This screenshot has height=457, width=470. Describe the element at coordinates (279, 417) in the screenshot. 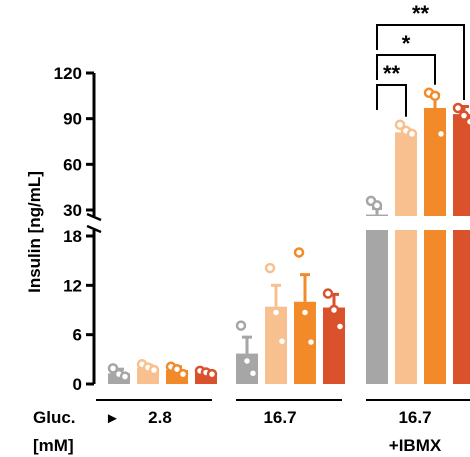

I see `x-group-label-2: 16.7` at that location.